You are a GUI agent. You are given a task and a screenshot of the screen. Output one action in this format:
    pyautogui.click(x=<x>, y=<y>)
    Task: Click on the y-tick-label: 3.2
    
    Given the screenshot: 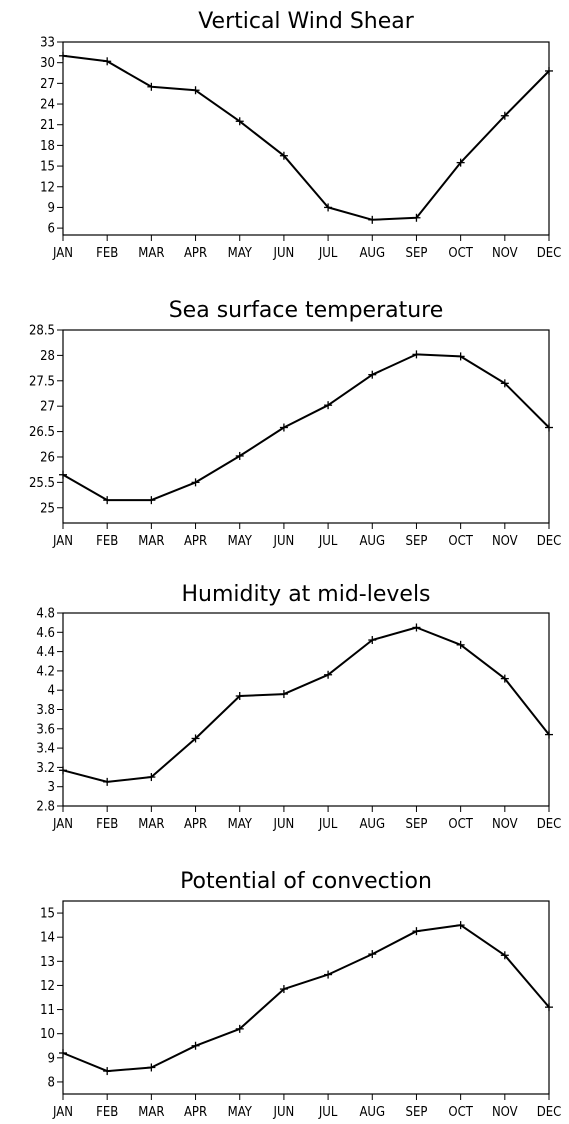 What is the action you would take?
    pyautogui.click(x=45, y=768)
    